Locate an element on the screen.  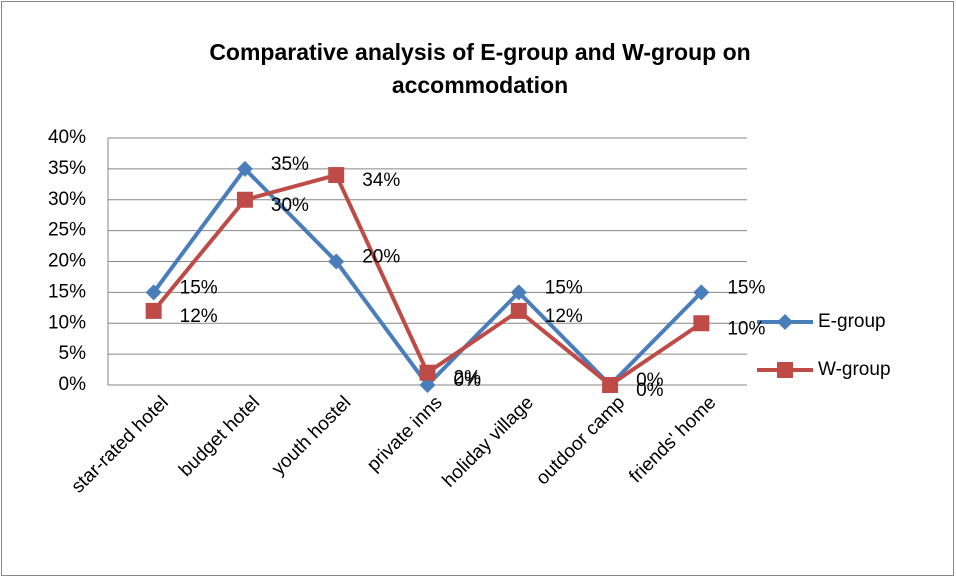
y-tick-label: 35% is located at coordinates (67, 168).